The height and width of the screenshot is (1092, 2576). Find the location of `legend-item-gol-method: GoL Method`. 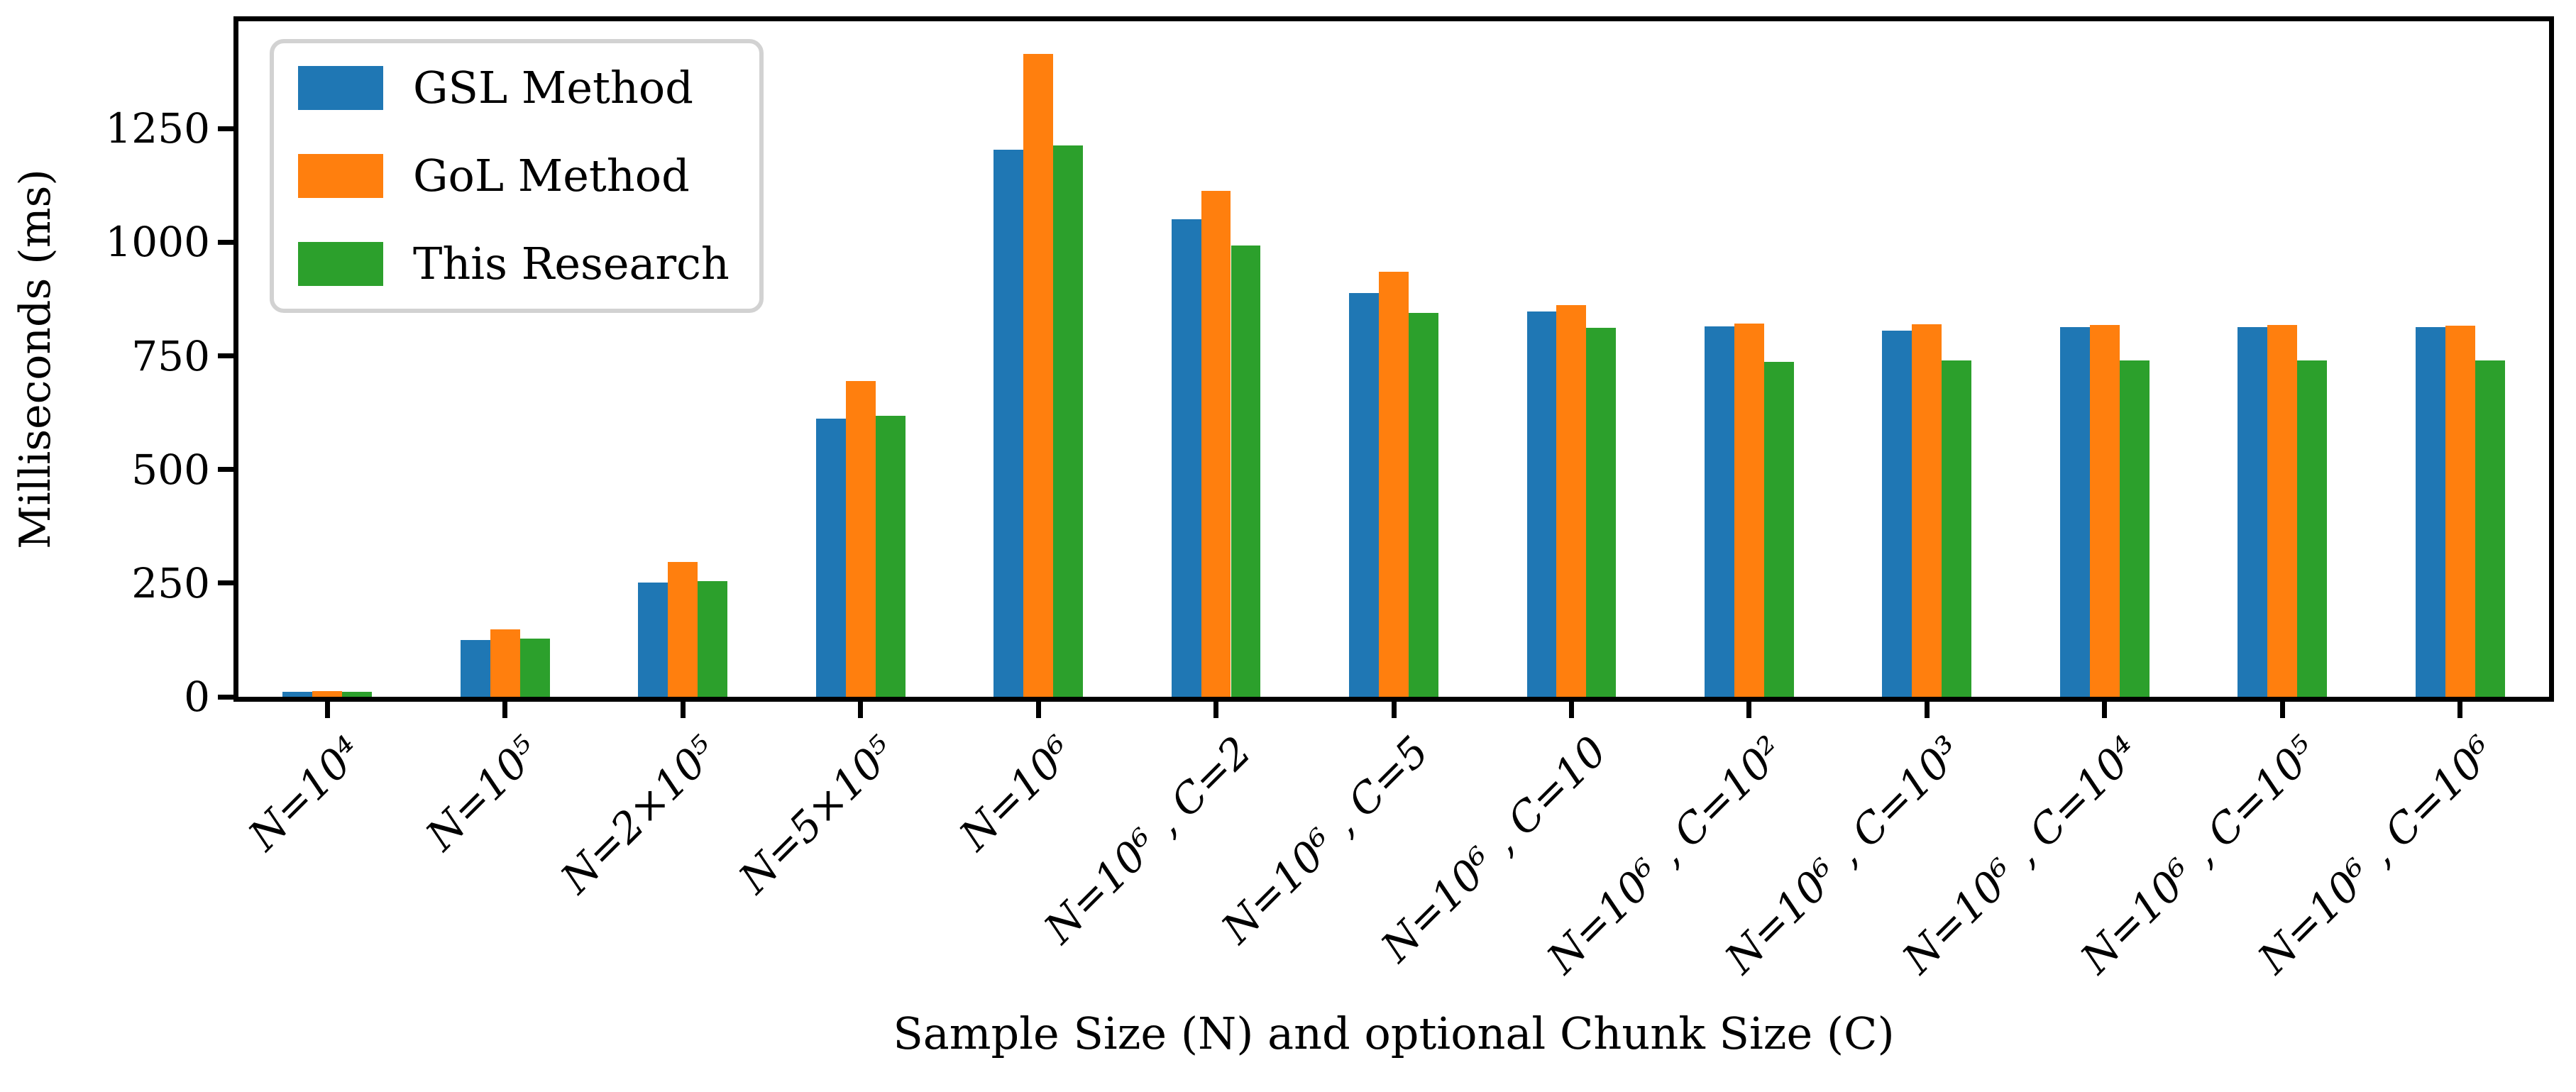

legend-item-gol-method: GoL Method is located at coordinates (514, 176).